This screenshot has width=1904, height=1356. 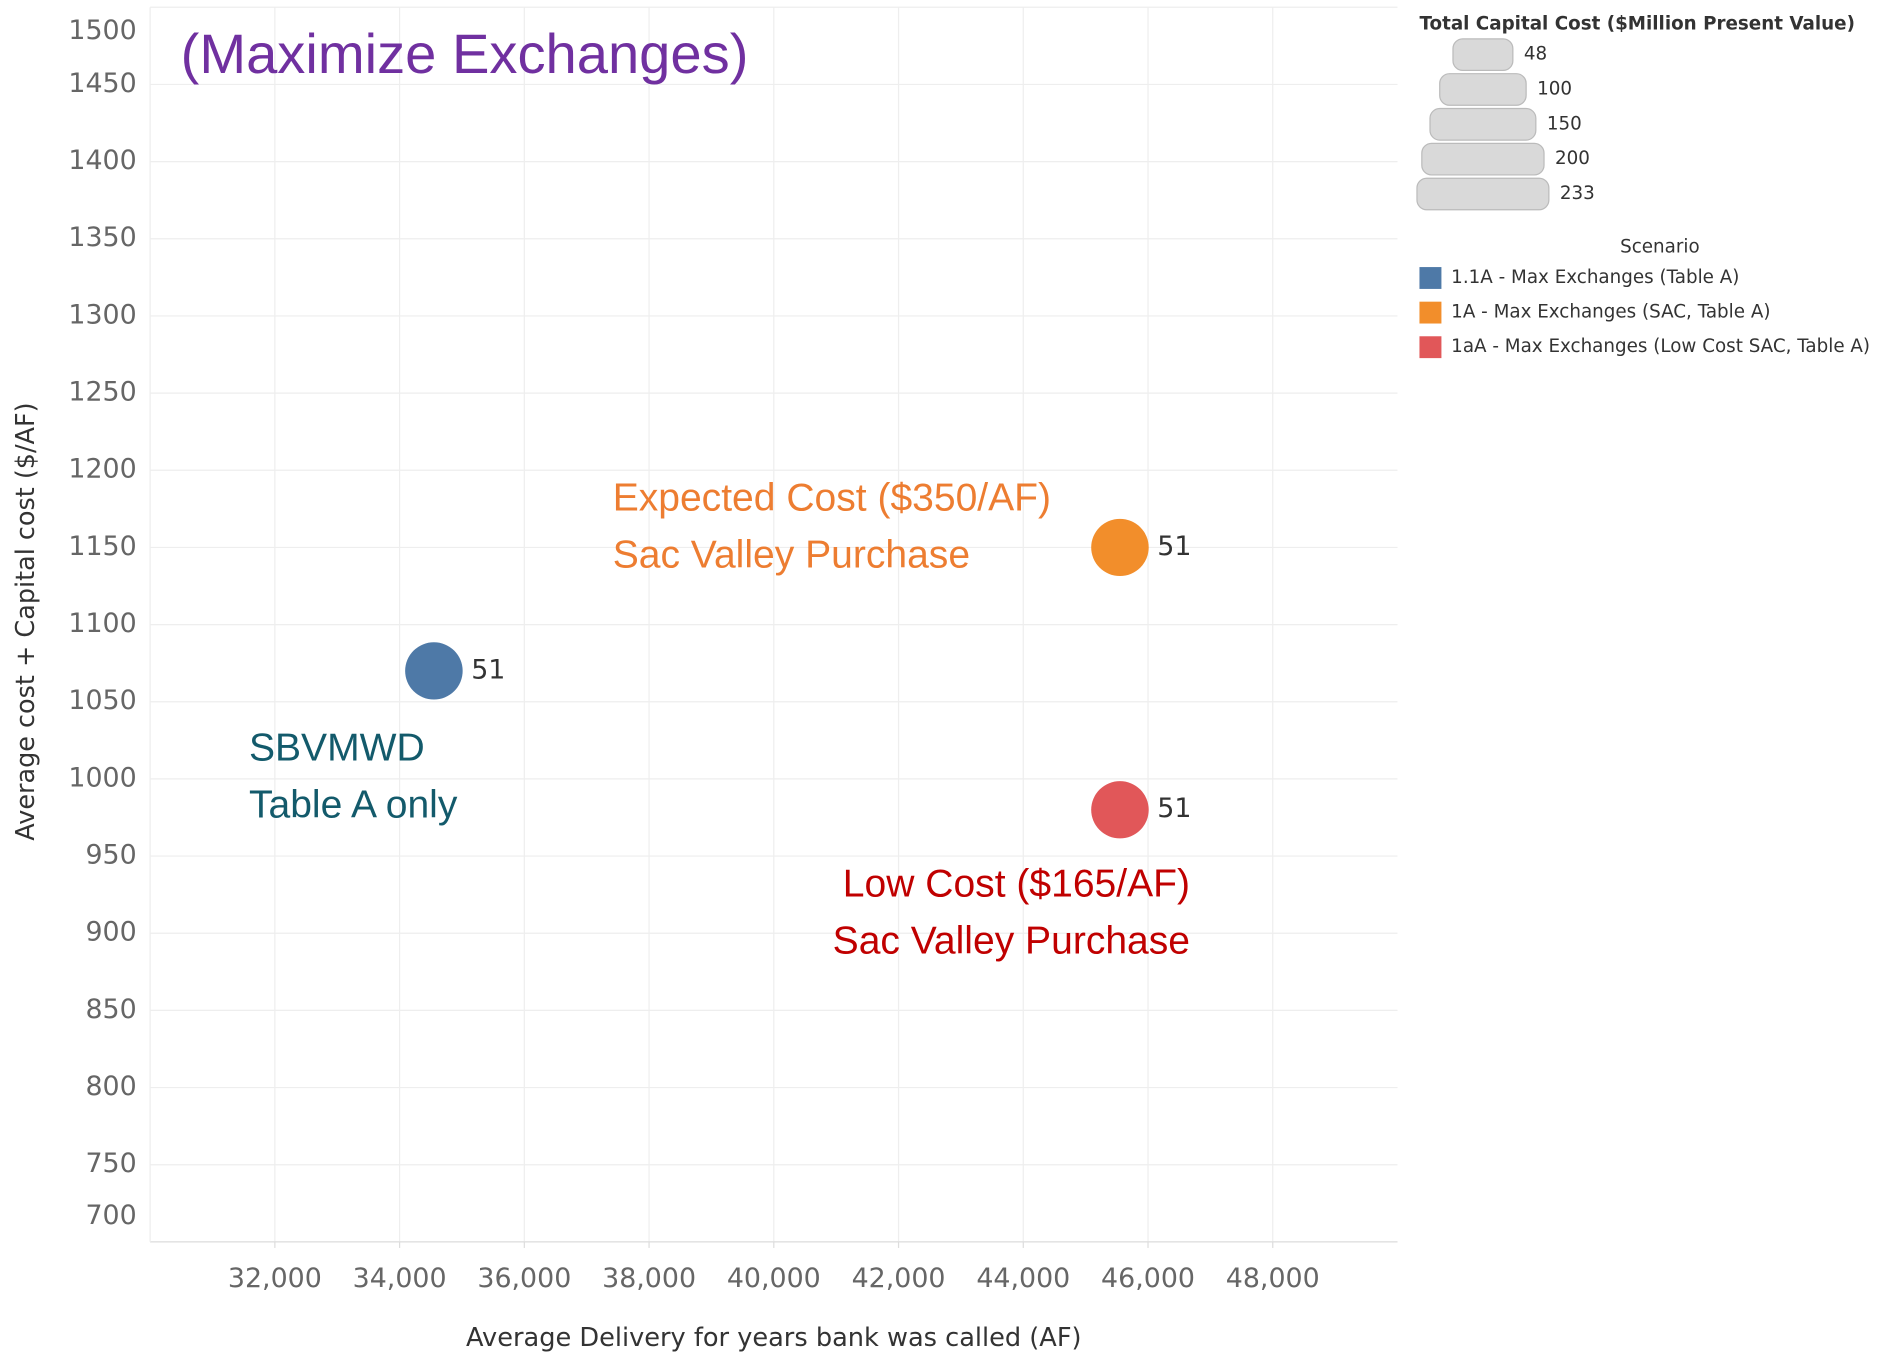 I want to click on y-axis-label: Average cost + Capital cost ($/AF), so click(x=26, y=621).